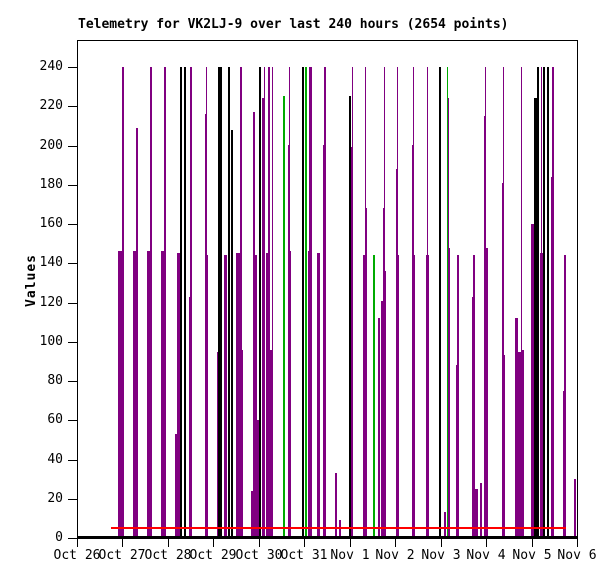 The width and height of the screenshot is (615, 579). I want to click on x-tick-label: Nov 3, so click(441, 555).